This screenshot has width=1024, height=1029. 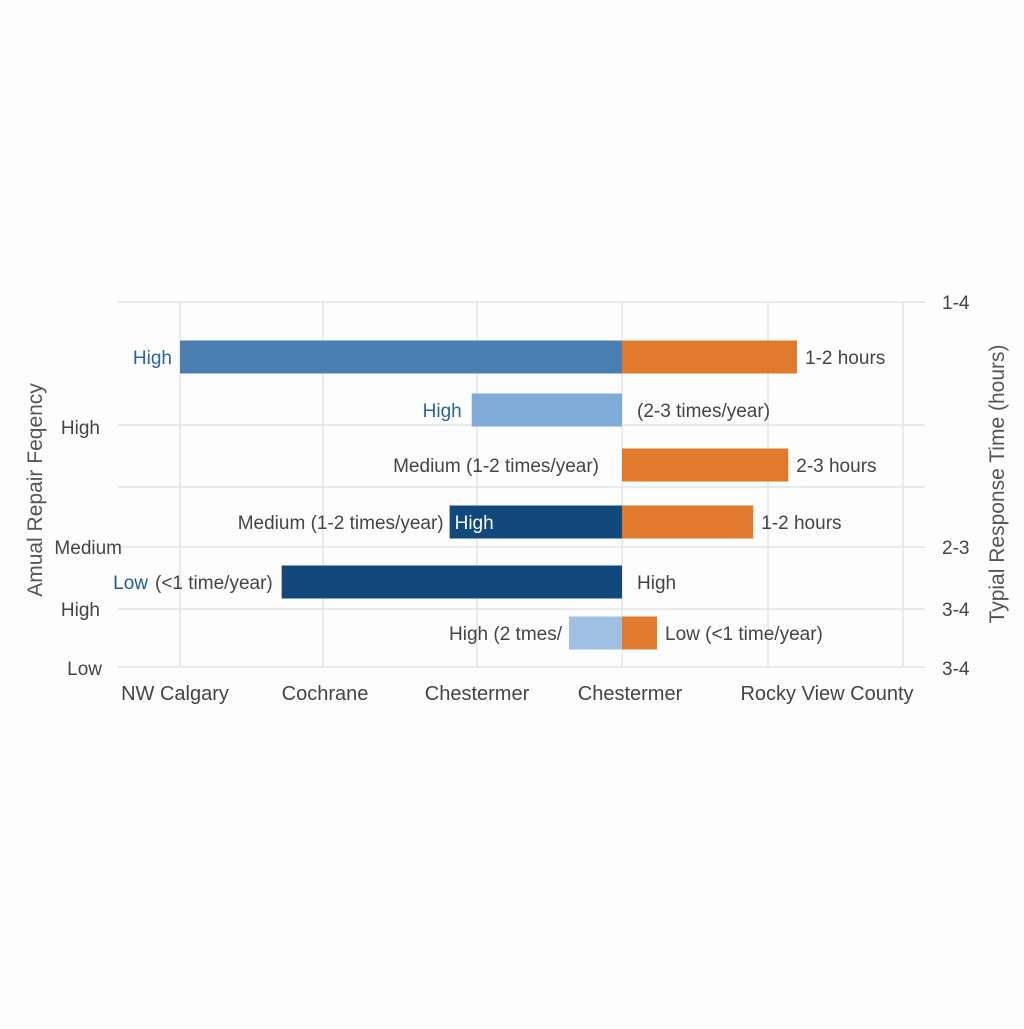 I want to click on y-left-tick-label-3: Low, so click(x=84, y=669).